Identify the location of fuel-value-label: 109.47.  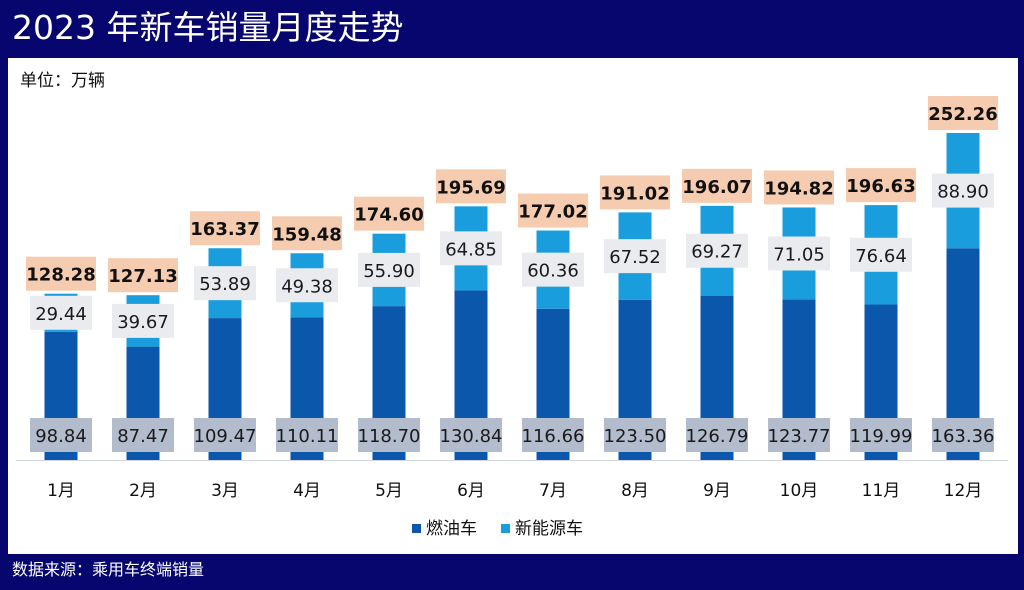
(225, 436).